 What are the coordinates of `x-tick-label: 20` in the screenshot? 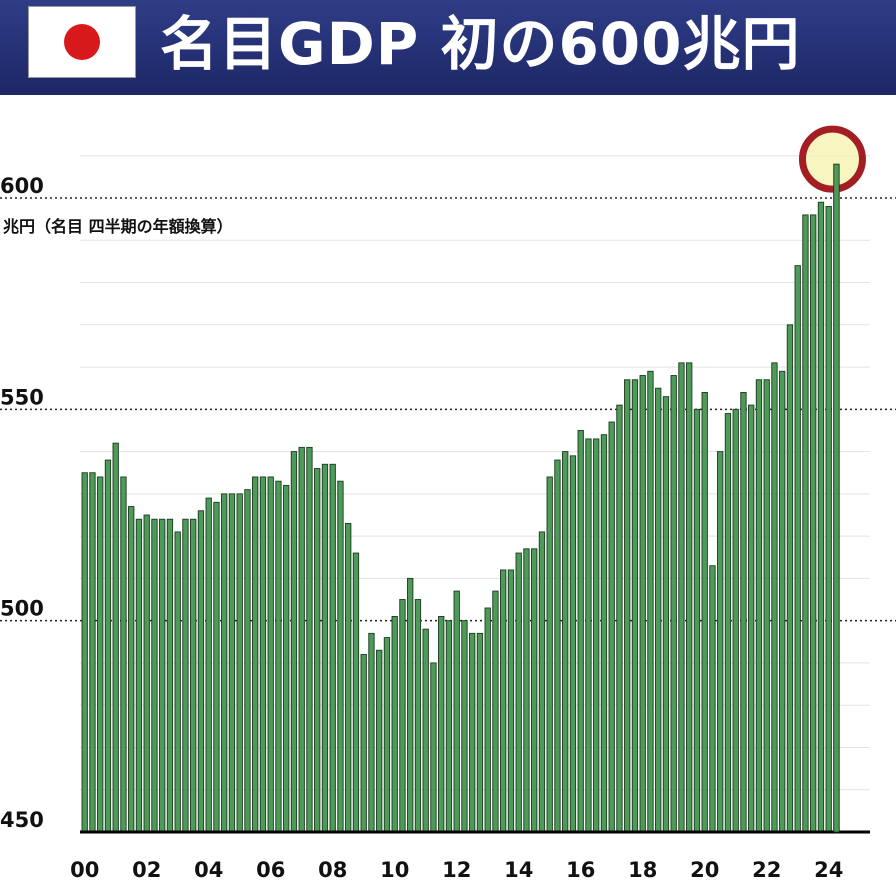 It's located at (704, 870).